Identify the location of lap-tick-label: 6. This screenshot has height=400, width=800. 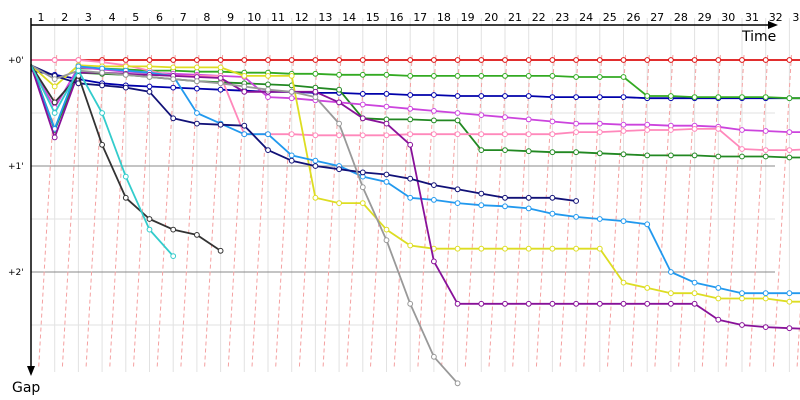
(159, 17).